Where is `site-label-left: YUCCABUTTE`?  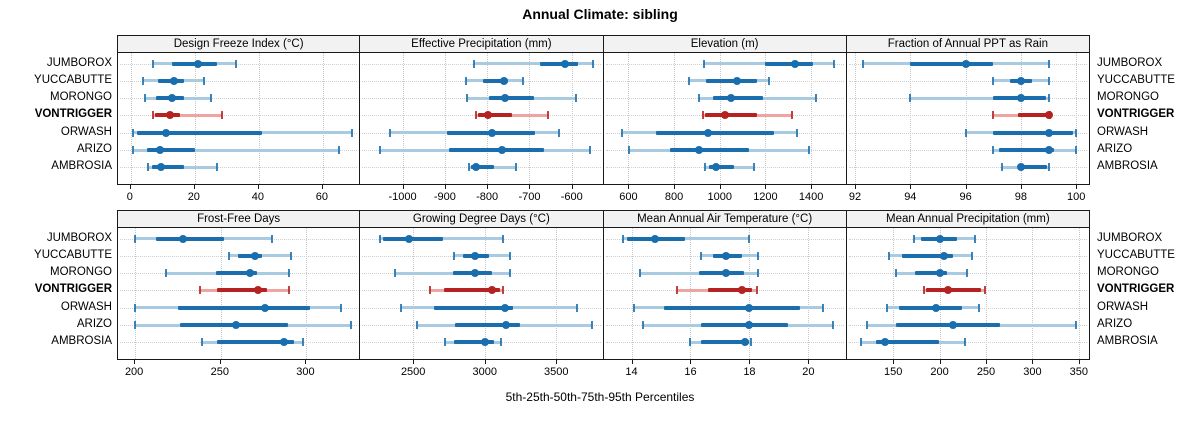
site-label-left: YUCCABUTTE is located at coordinates (73, 254).